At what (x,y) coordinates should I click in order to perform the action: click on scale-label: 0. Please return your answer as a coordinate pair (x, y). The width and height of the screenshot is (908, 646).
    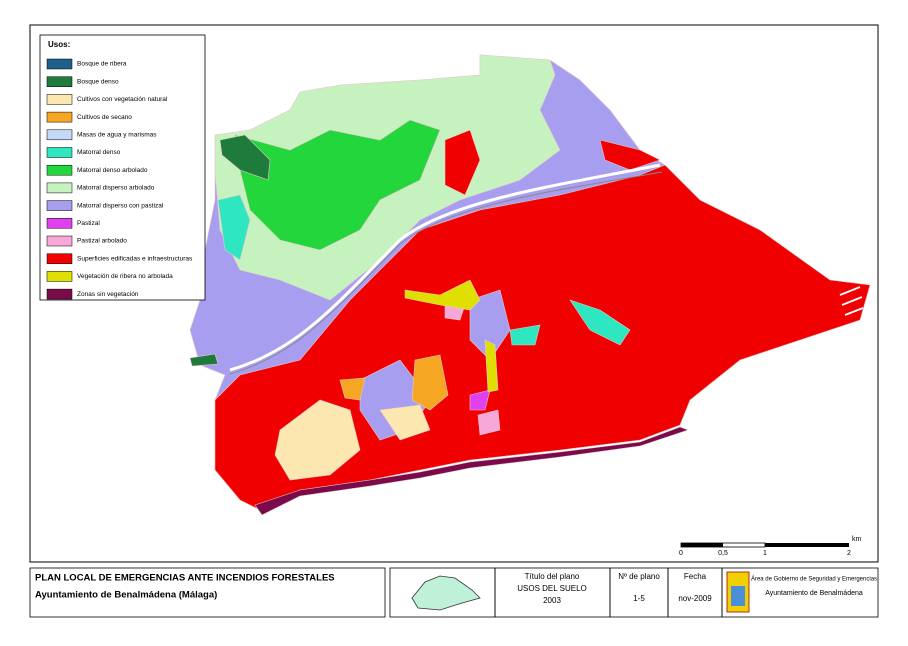
    Looking at the image, I should click on (681, 553).